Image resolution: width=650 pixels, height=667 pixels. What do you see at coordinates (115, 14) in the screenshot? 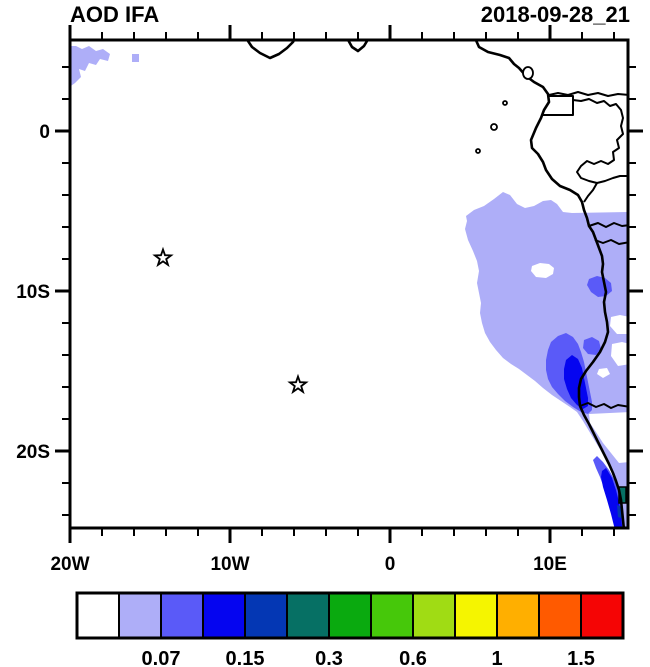
I see `plot-title: AOD IFA` at bounding box center [115, 14].